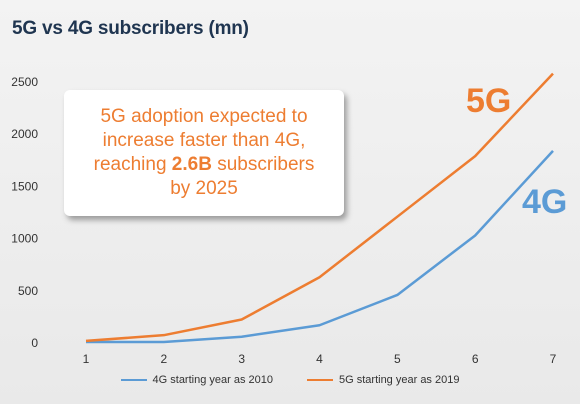 The height and width of the screenshot is (404, 580). Describe the element at coordinates (130, 28) in the screenshot. I see `chart-title: 5G vs 4G subscribers (mn)` at that location.